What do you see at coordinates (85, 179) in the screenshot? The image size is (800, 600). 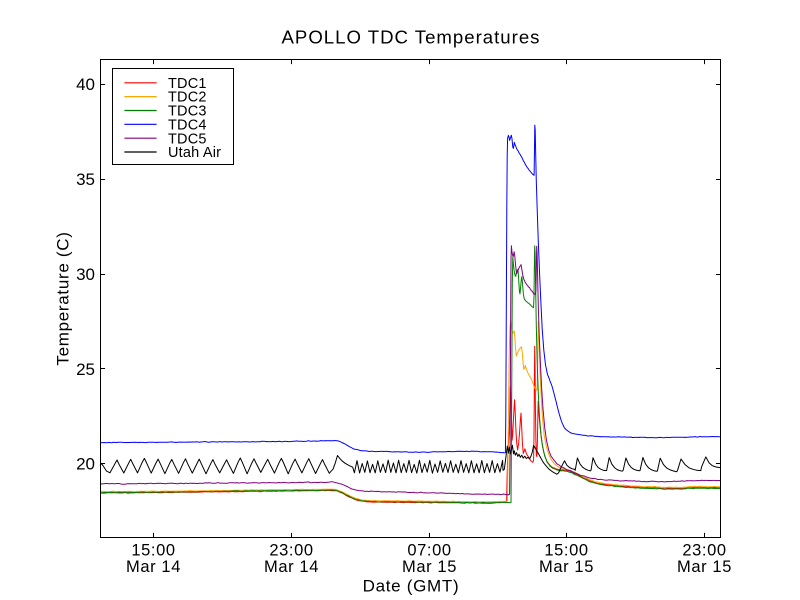 I see `svg-text: 35` at bounding box center [85, 179].